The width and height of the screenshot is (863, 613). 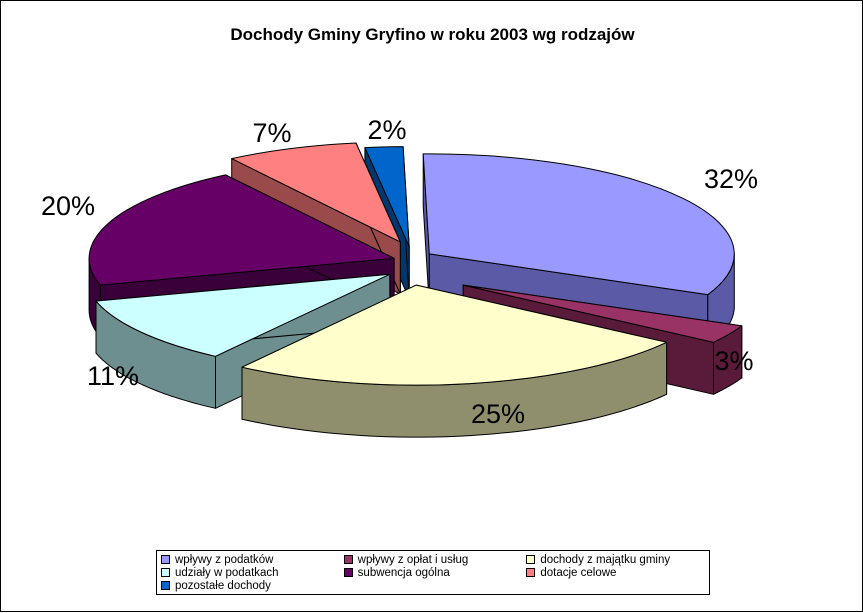 I want to click on legend-label: pozostałe dochody, so click(x=223, y=585).